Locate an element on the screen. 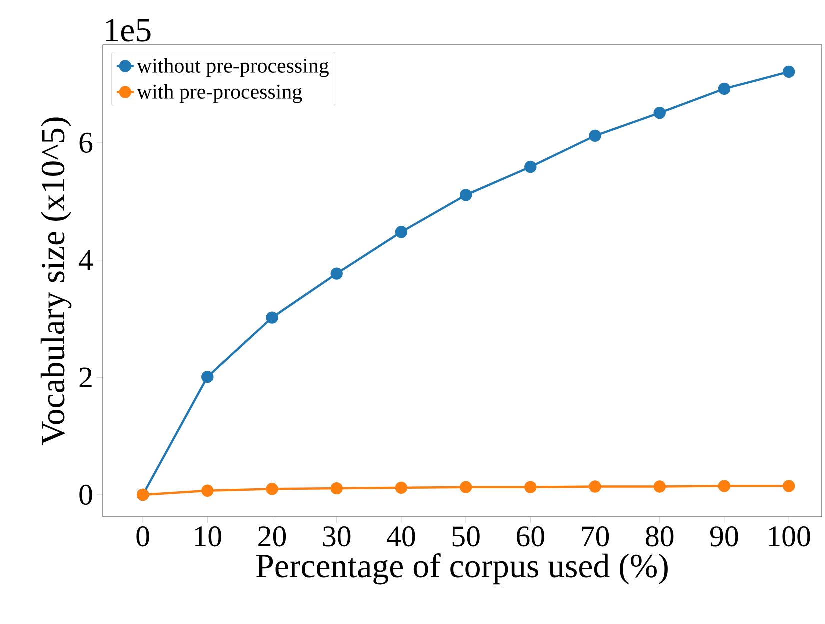  y-tick-label: 0 is located at coordinates (86, 495).